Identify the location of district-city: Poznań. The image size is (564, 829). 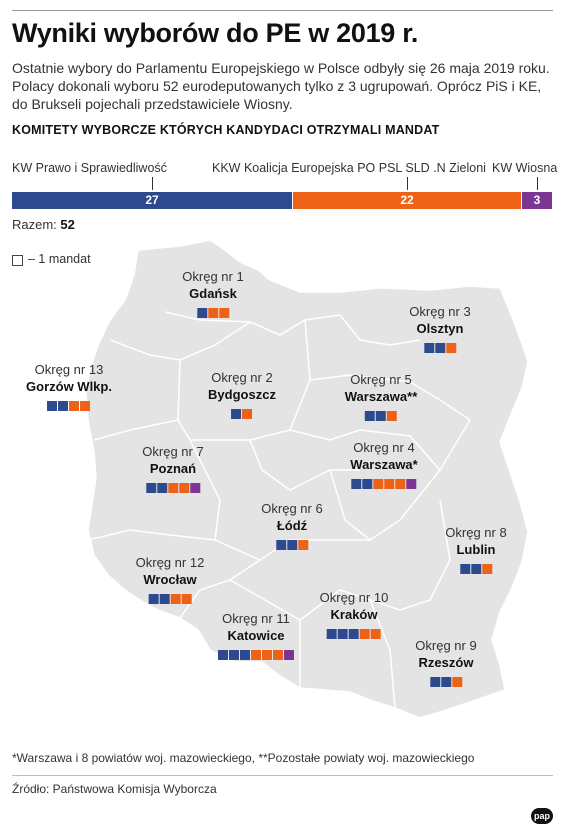
(173, 468).